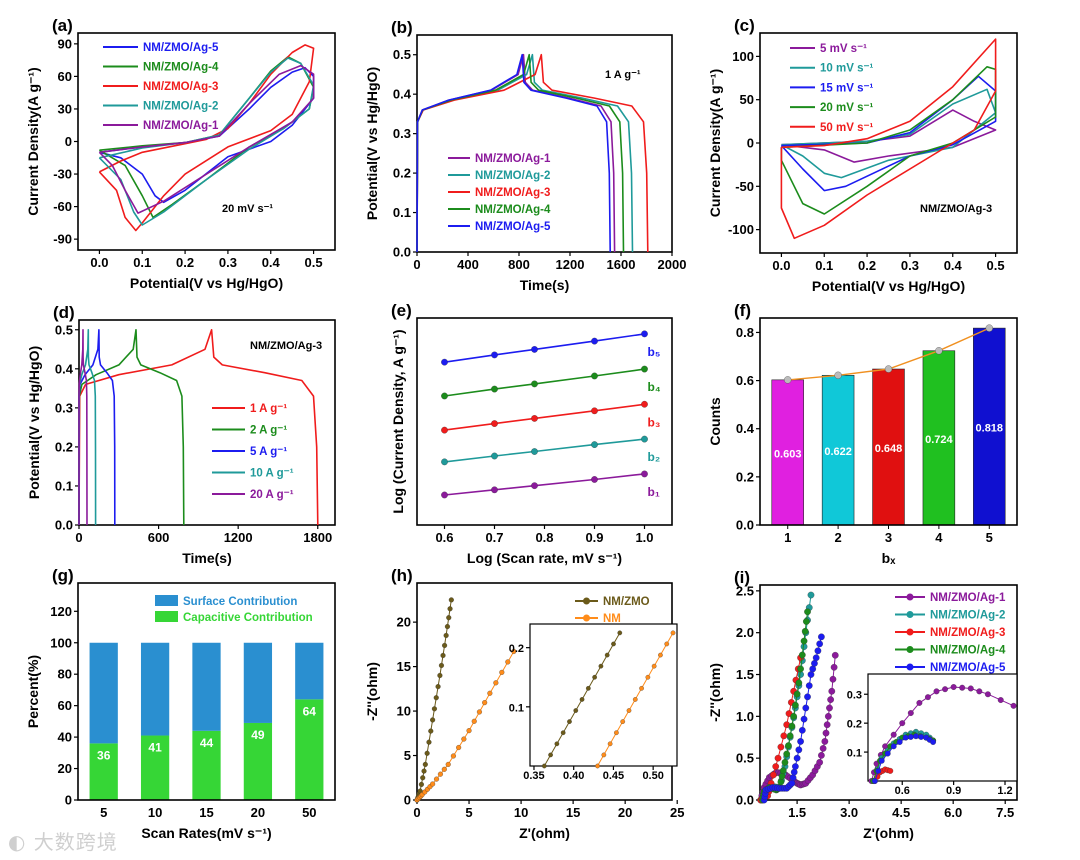  I want to click on y-tick-label: 0.5, so click(64, 329).